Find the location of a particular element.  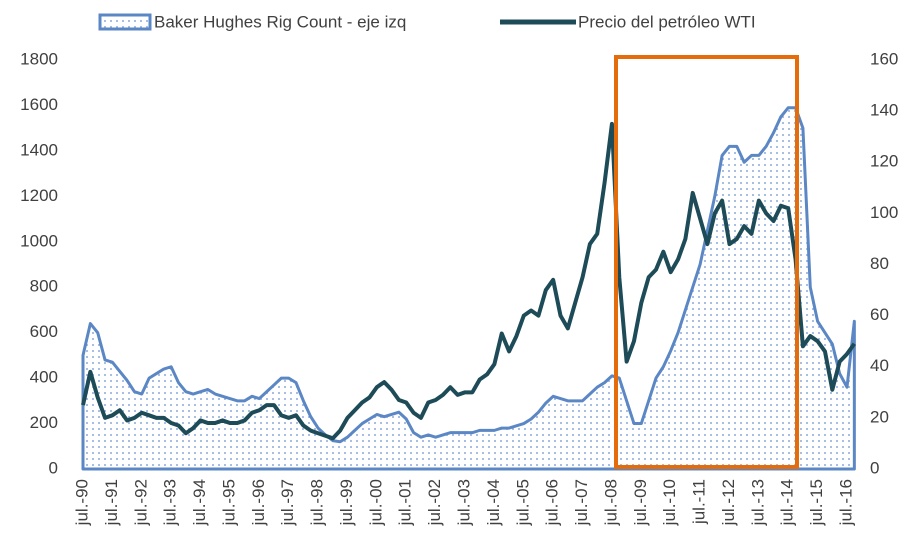

x-tick-label: jul.-99 is located at coordinates (346, 502).